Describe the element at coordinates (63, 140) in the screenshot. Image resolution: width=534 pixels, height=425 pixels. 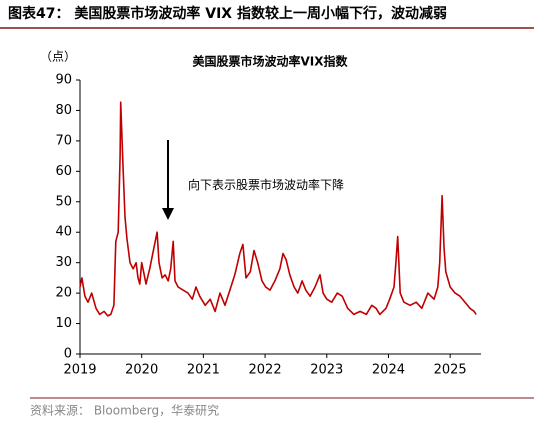
I see `y-tick-label: 70` at that location.